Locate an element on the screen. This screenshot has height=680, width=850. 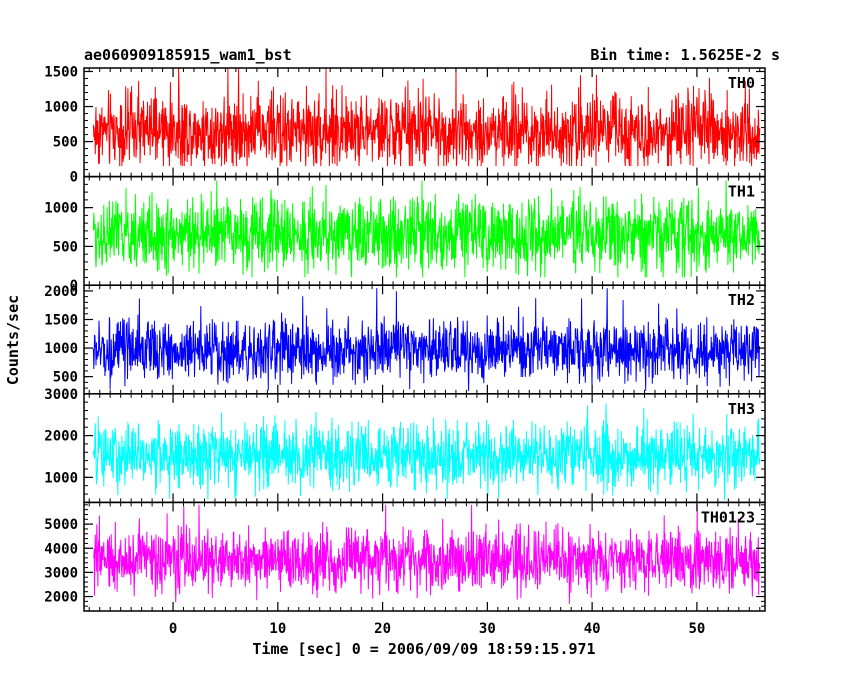
series-th0123-line is located at coordinates (426, 554).